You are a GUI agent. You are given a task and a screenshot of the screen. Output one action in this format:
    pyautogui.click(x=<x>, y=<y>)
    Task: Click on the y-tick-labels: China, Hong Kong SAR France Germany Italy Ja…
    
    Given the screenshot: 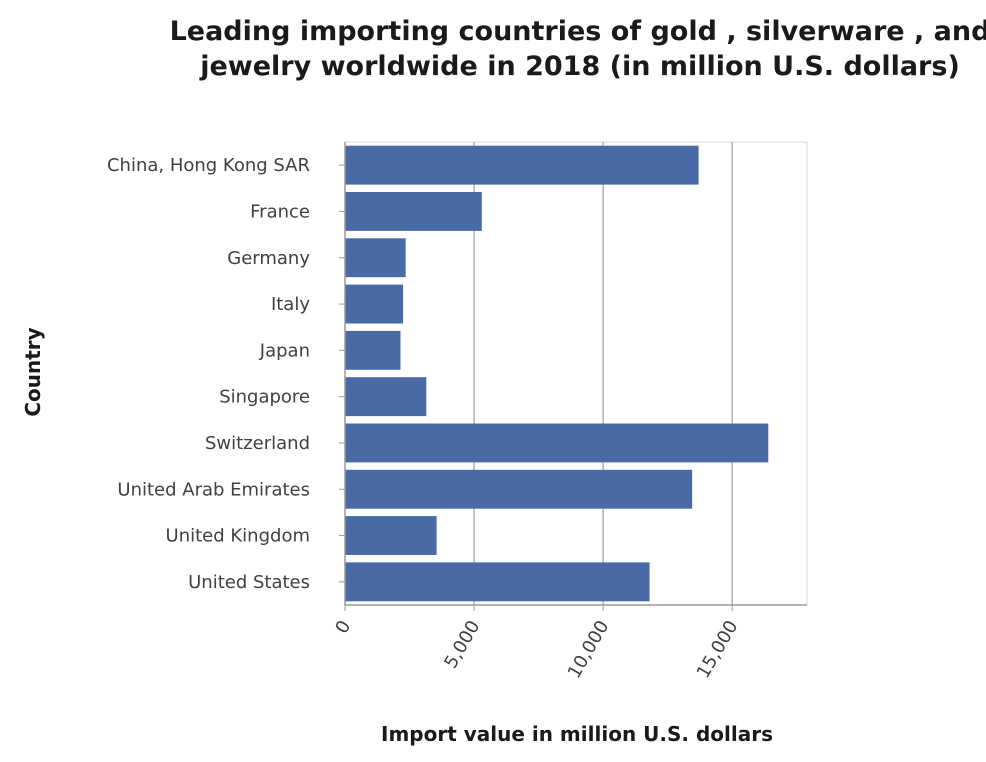 What is the action you would take?
    pyautogui.click(x=208, y=374)
    